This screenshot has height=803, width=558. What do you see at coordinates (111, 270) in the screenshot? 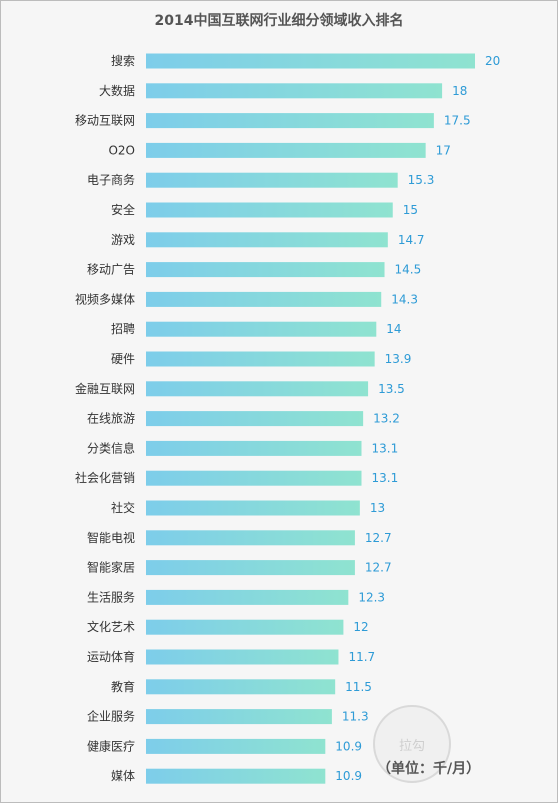
I see `category-label: 移动广告` at bounding box center [111, 270].